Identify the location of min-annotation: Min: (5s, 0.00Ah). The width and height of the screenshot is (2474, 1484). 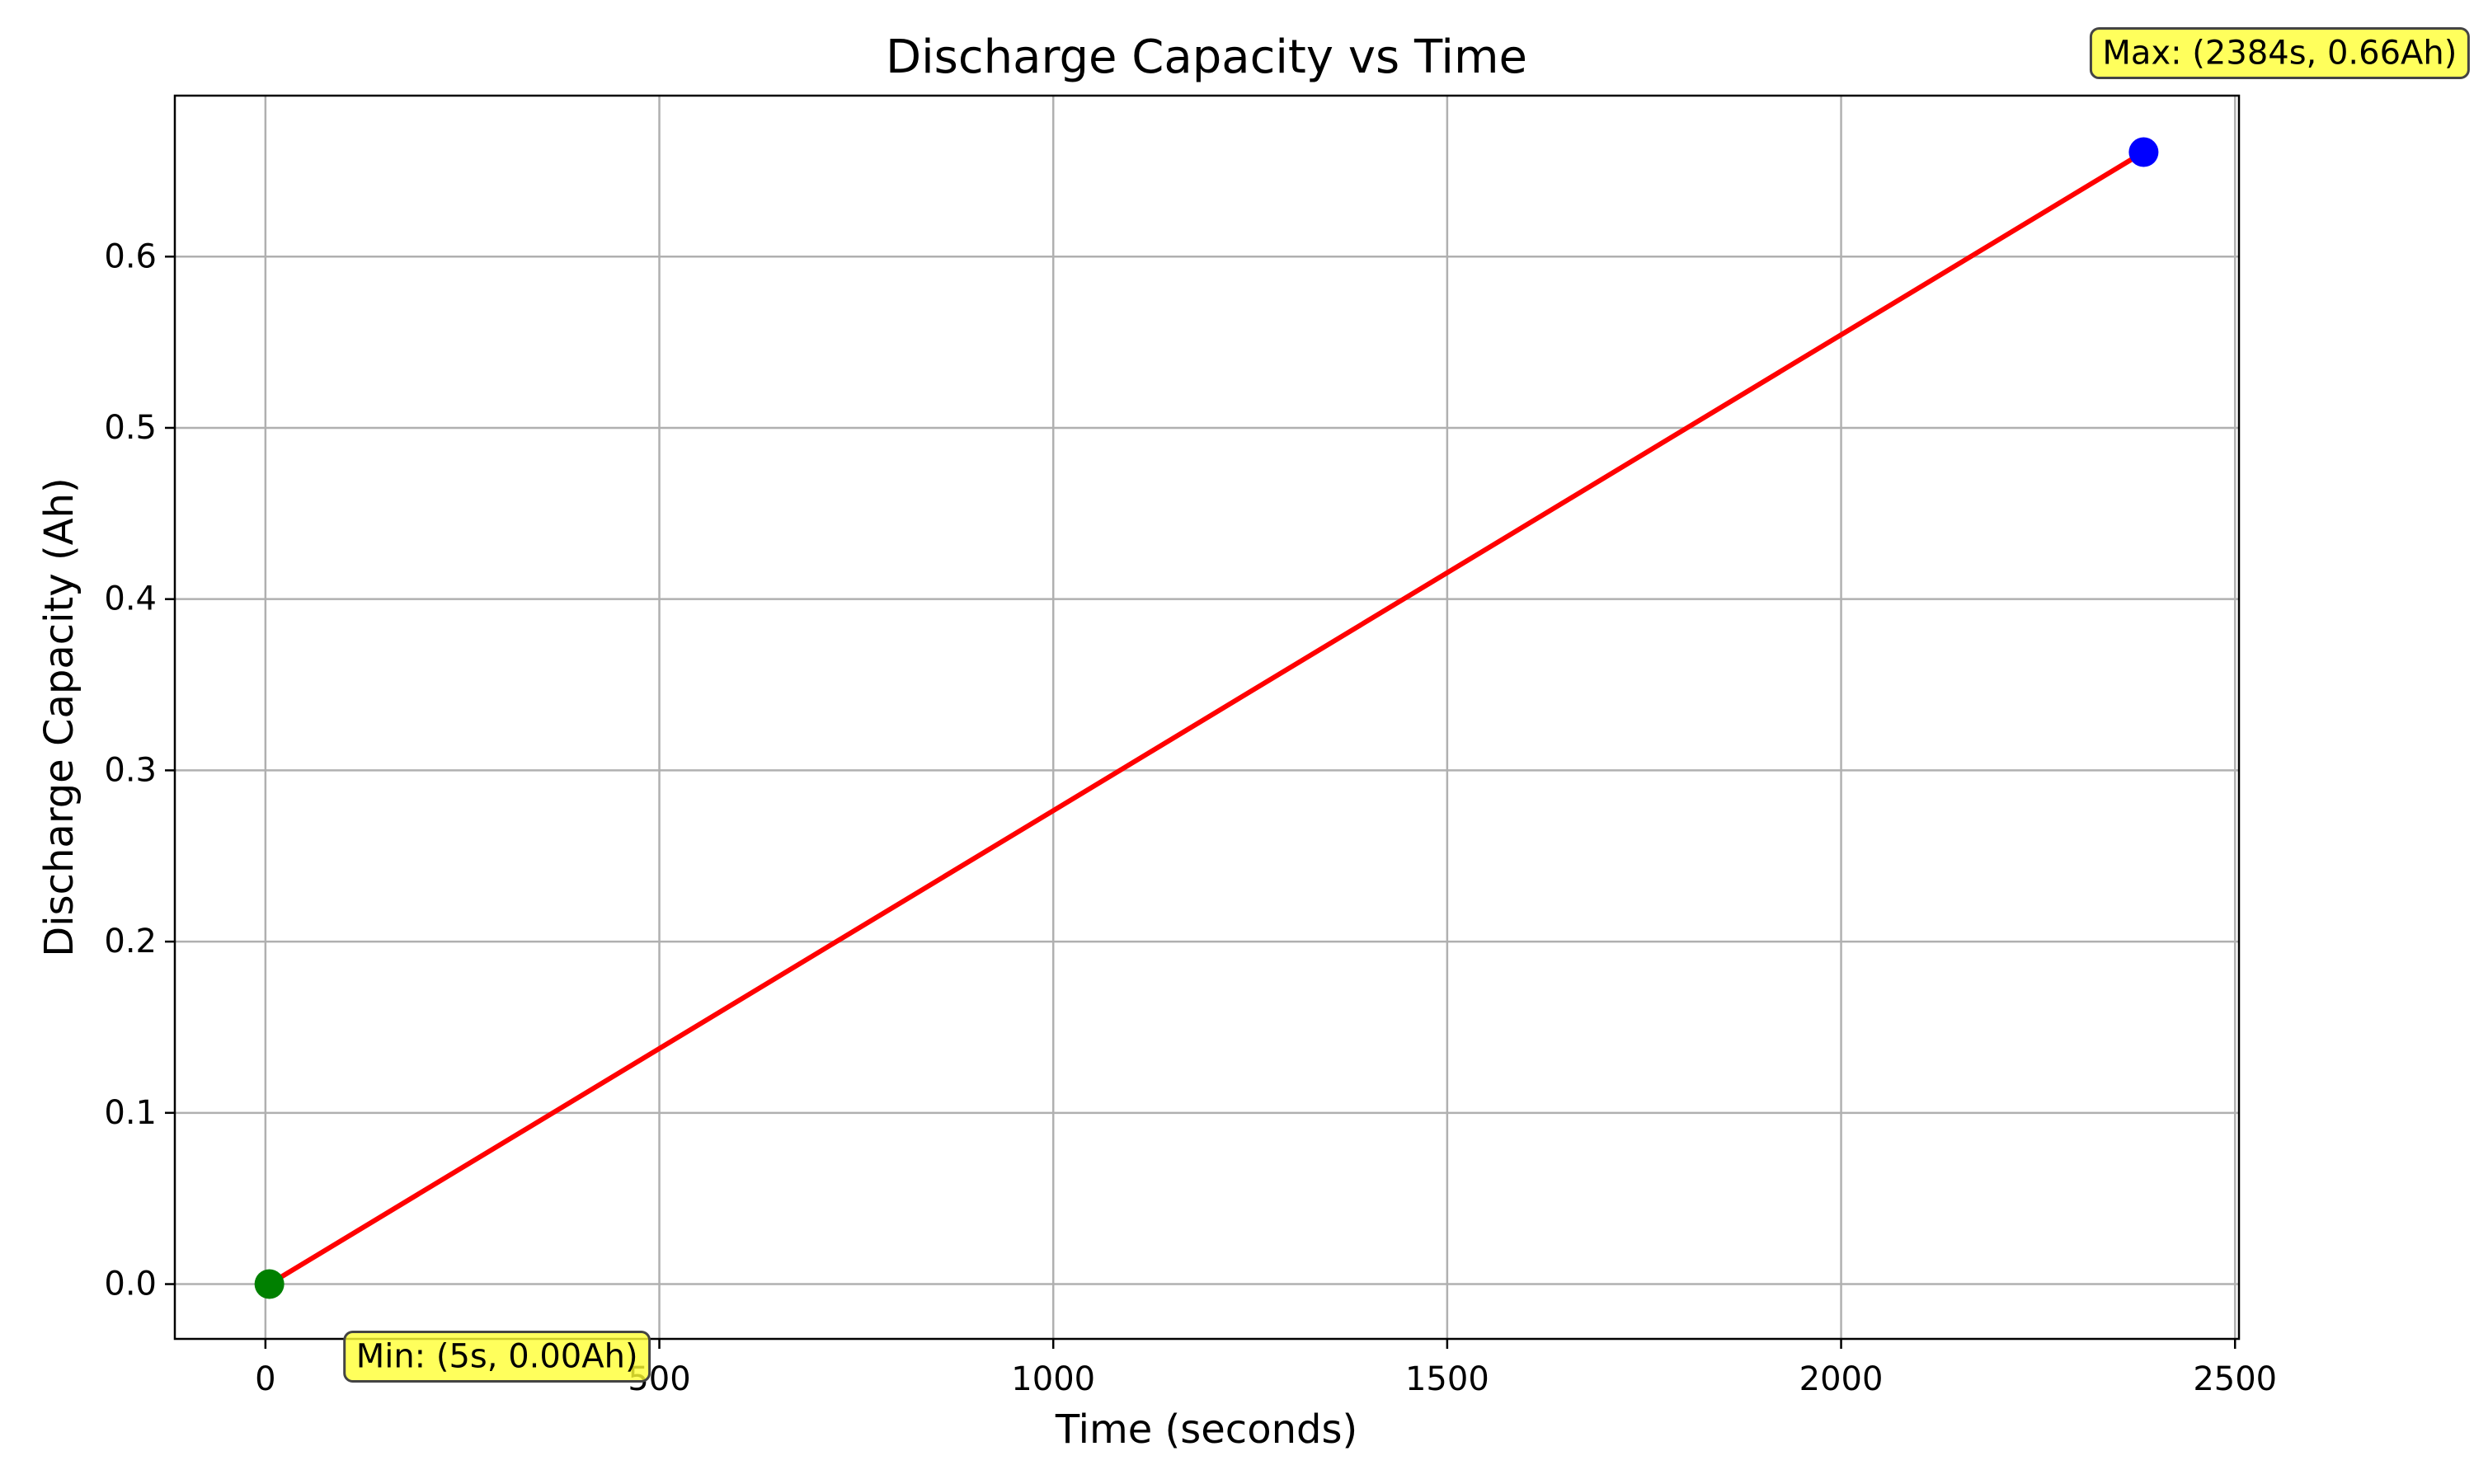
(497, 1357).